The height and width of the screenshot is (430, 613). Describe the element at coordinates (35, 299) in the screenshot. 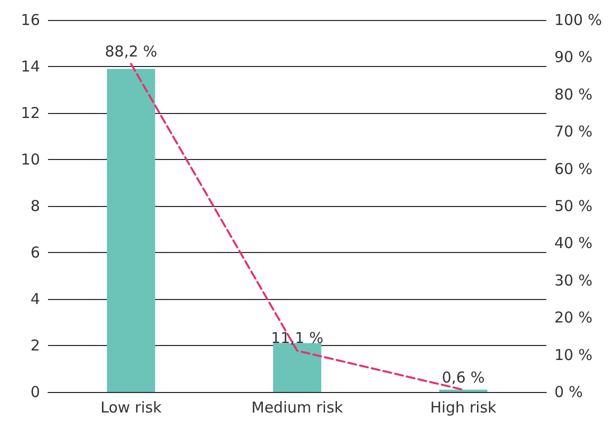

I see `y-tick-label: 4` at that location.